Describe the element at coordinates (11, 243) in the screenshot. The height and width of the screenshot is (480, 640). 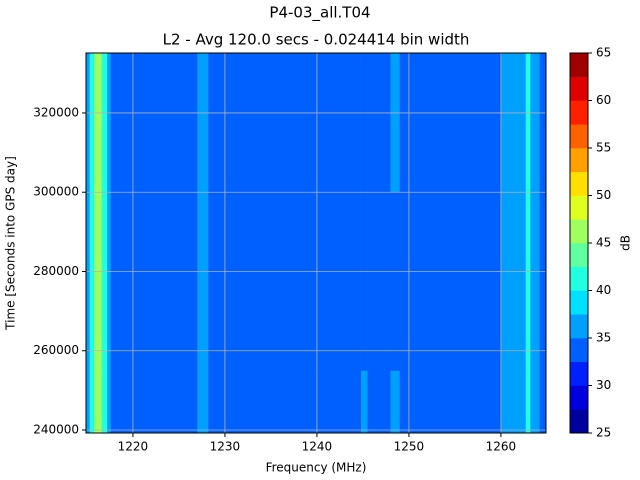
I see `y-axis-label: Time [Seconds into GPS day]` at that location.